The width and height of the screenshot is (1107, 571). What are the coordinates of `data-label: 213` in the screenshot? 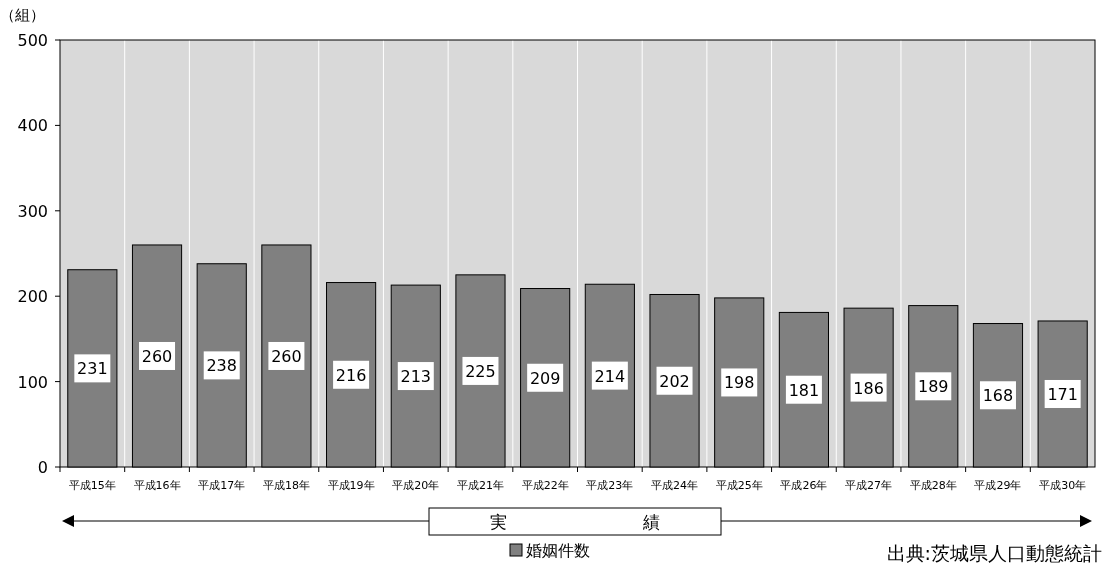 It's located at (416, 377).